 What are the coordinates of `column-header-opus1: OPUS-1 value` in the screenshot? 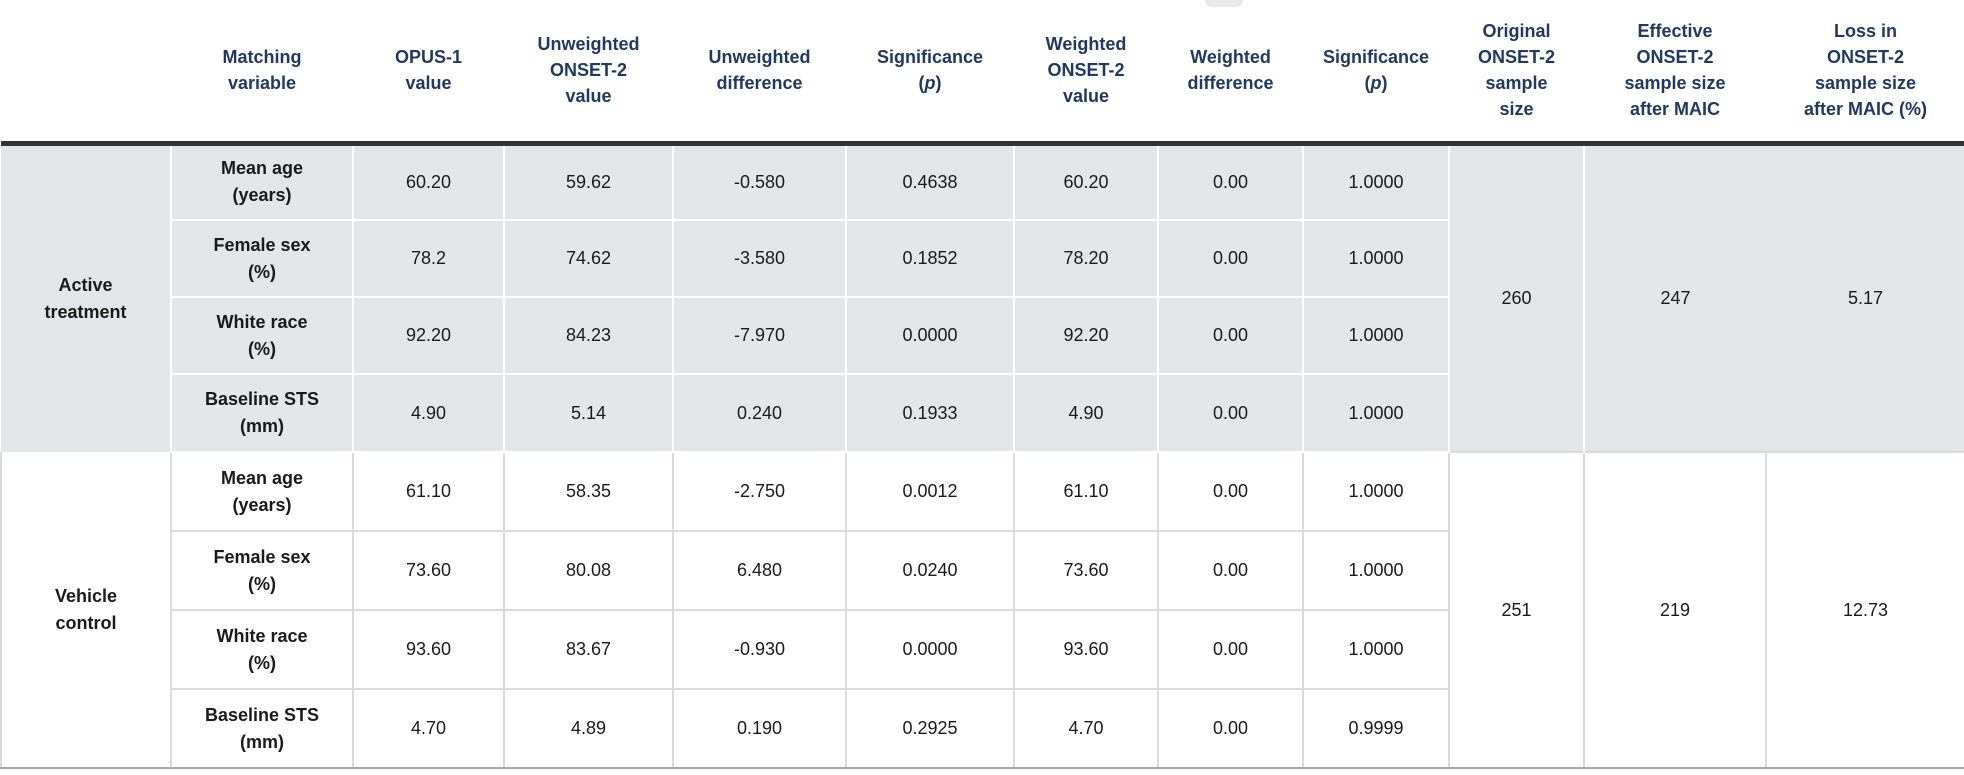 It's located at (428, 73).